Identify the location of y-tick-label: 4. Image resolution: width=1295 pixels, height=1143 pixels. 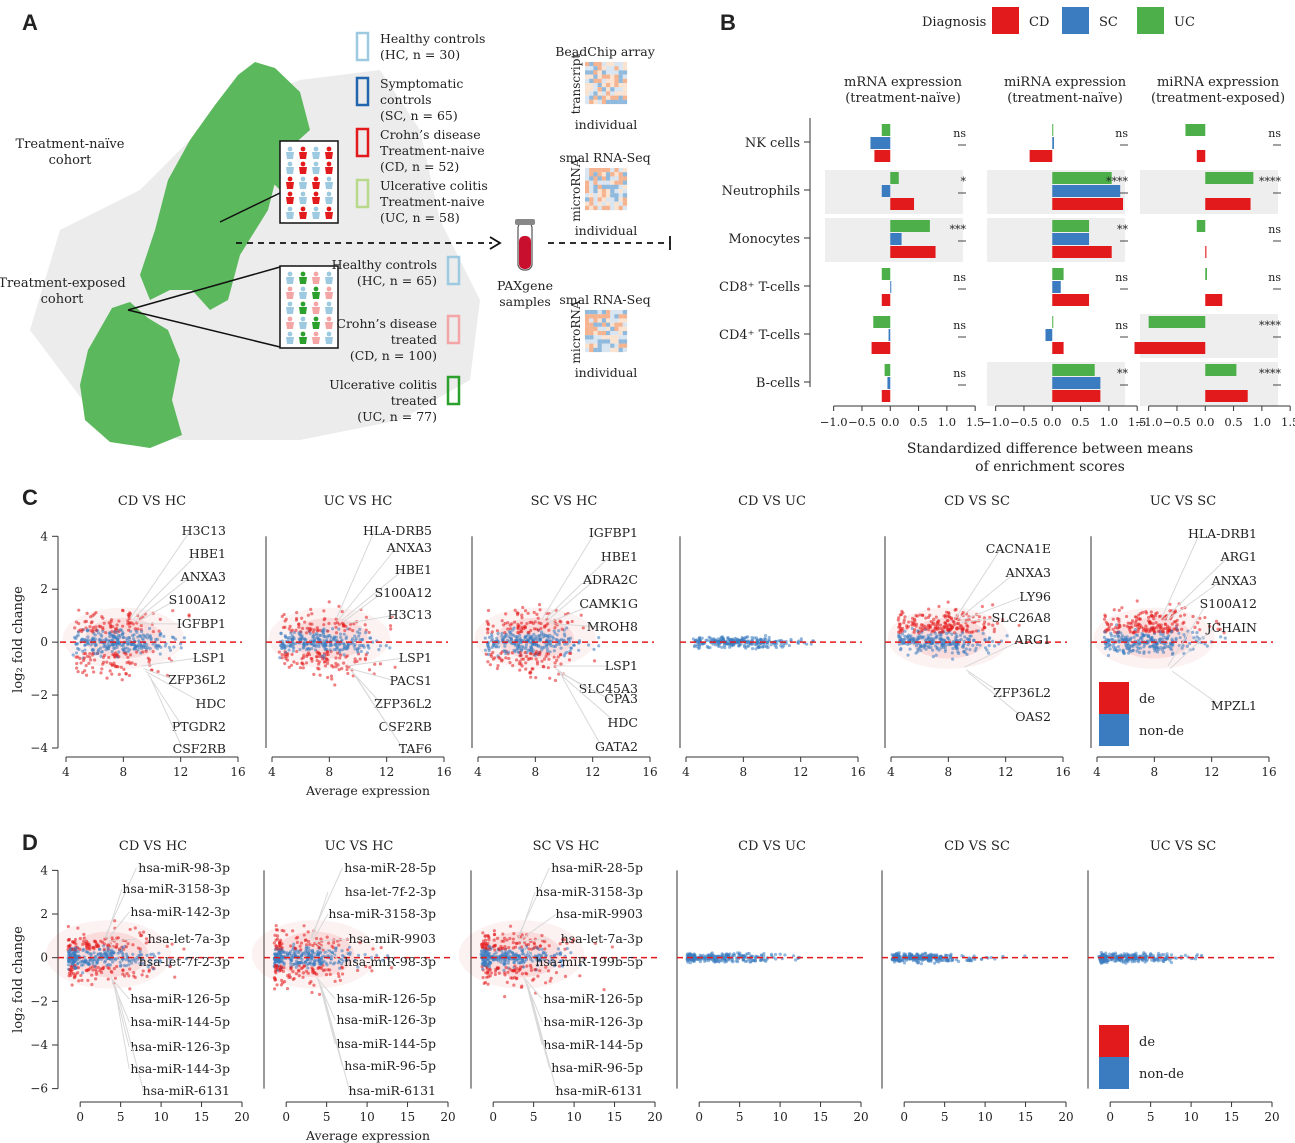
(44, 536).